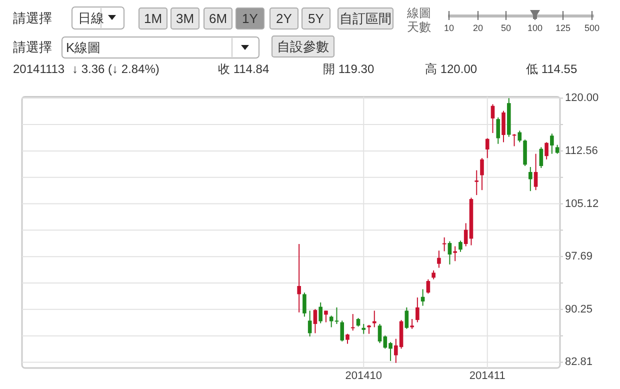 Image resolution: width=620 pixels, height=389 pixels. Describe the element at coordinates (419, 27) in the screenshot. I see `text: 天數` at that location.